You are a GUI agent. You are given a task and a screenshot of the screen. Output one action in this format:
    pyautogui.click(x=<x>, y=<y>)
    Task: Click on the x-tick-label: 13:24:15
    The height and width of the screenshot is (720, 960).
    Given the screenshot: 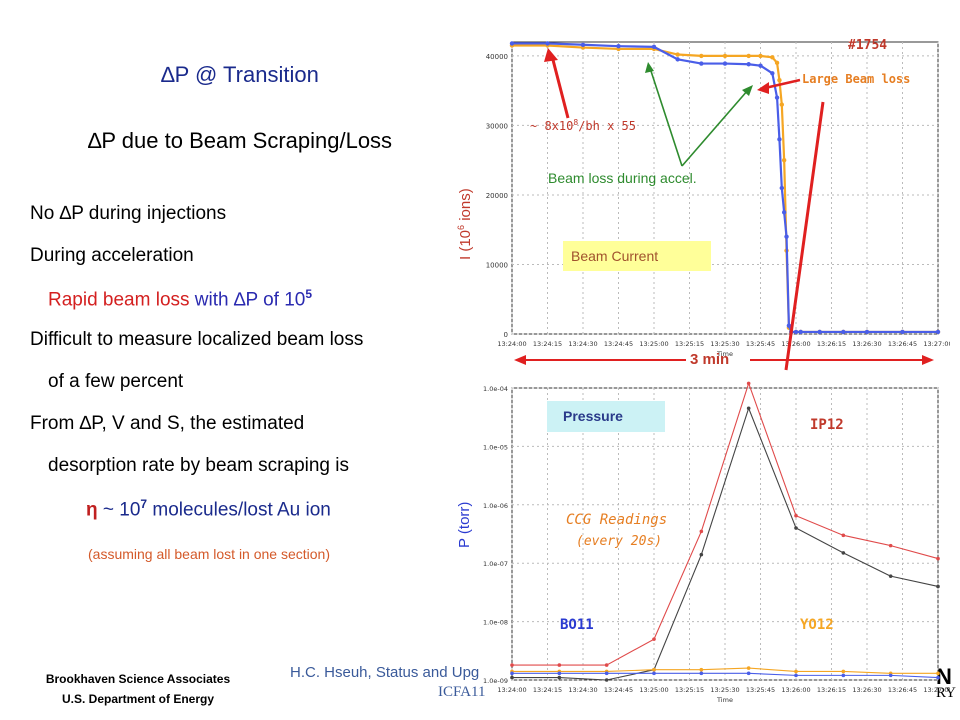 What is the action you would take?
    pyautogui.click(x=547, y=690)
    